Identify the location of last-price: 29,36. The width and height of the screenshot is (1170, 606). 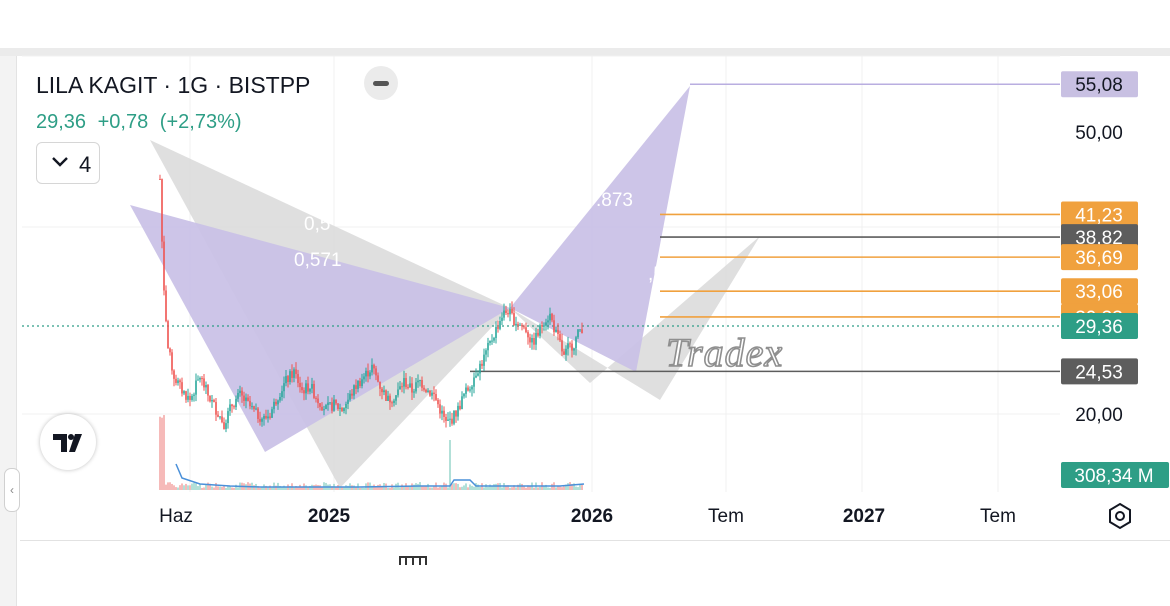
(61, 122).